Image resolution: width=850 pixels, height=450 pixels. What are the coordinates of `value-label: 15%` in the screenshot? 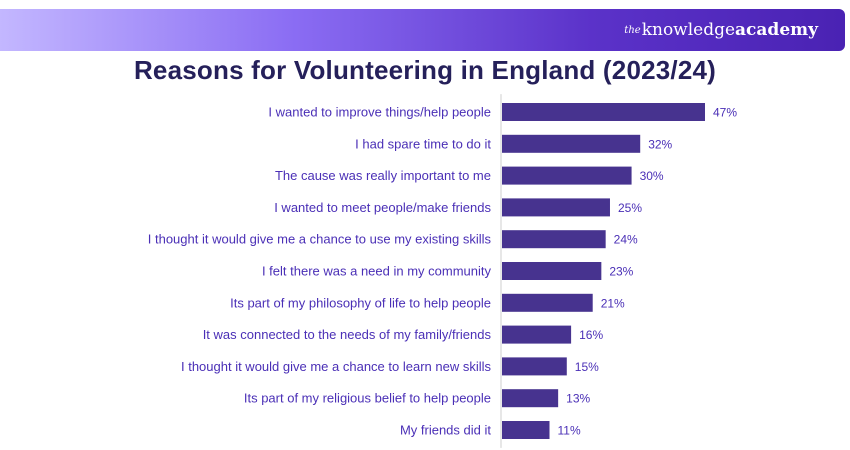 It's located at (587, 367).